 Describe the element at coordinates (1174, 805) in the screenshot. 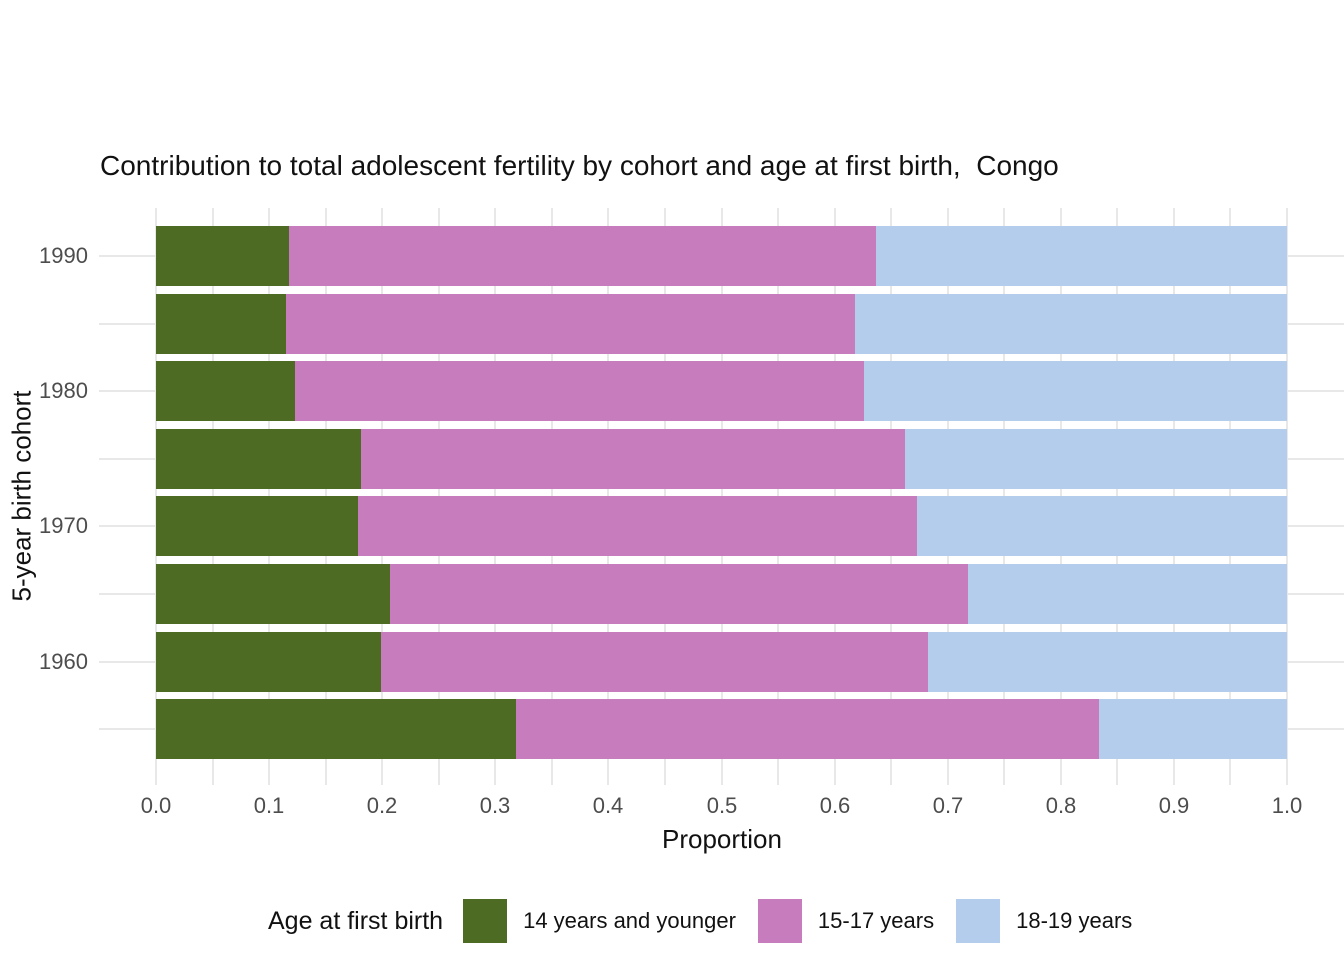

I see `x-tick-label: 0.9` at that location.